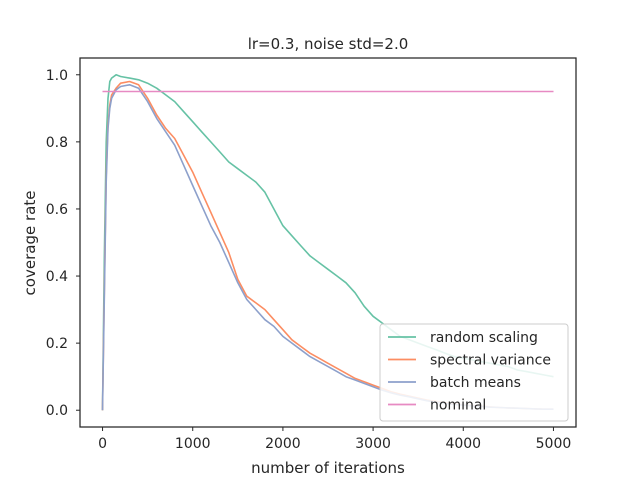  Describe the element at coordinates (57, 344) in the screenshot. I see `y-tick-label: 0.2` at that location.